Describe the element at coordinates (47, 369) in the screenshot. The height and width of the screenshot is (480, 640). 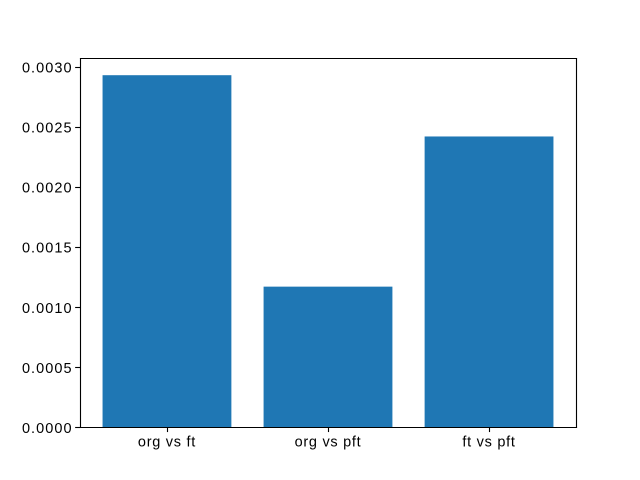
I see `svg-text: 0.0005` at that location.